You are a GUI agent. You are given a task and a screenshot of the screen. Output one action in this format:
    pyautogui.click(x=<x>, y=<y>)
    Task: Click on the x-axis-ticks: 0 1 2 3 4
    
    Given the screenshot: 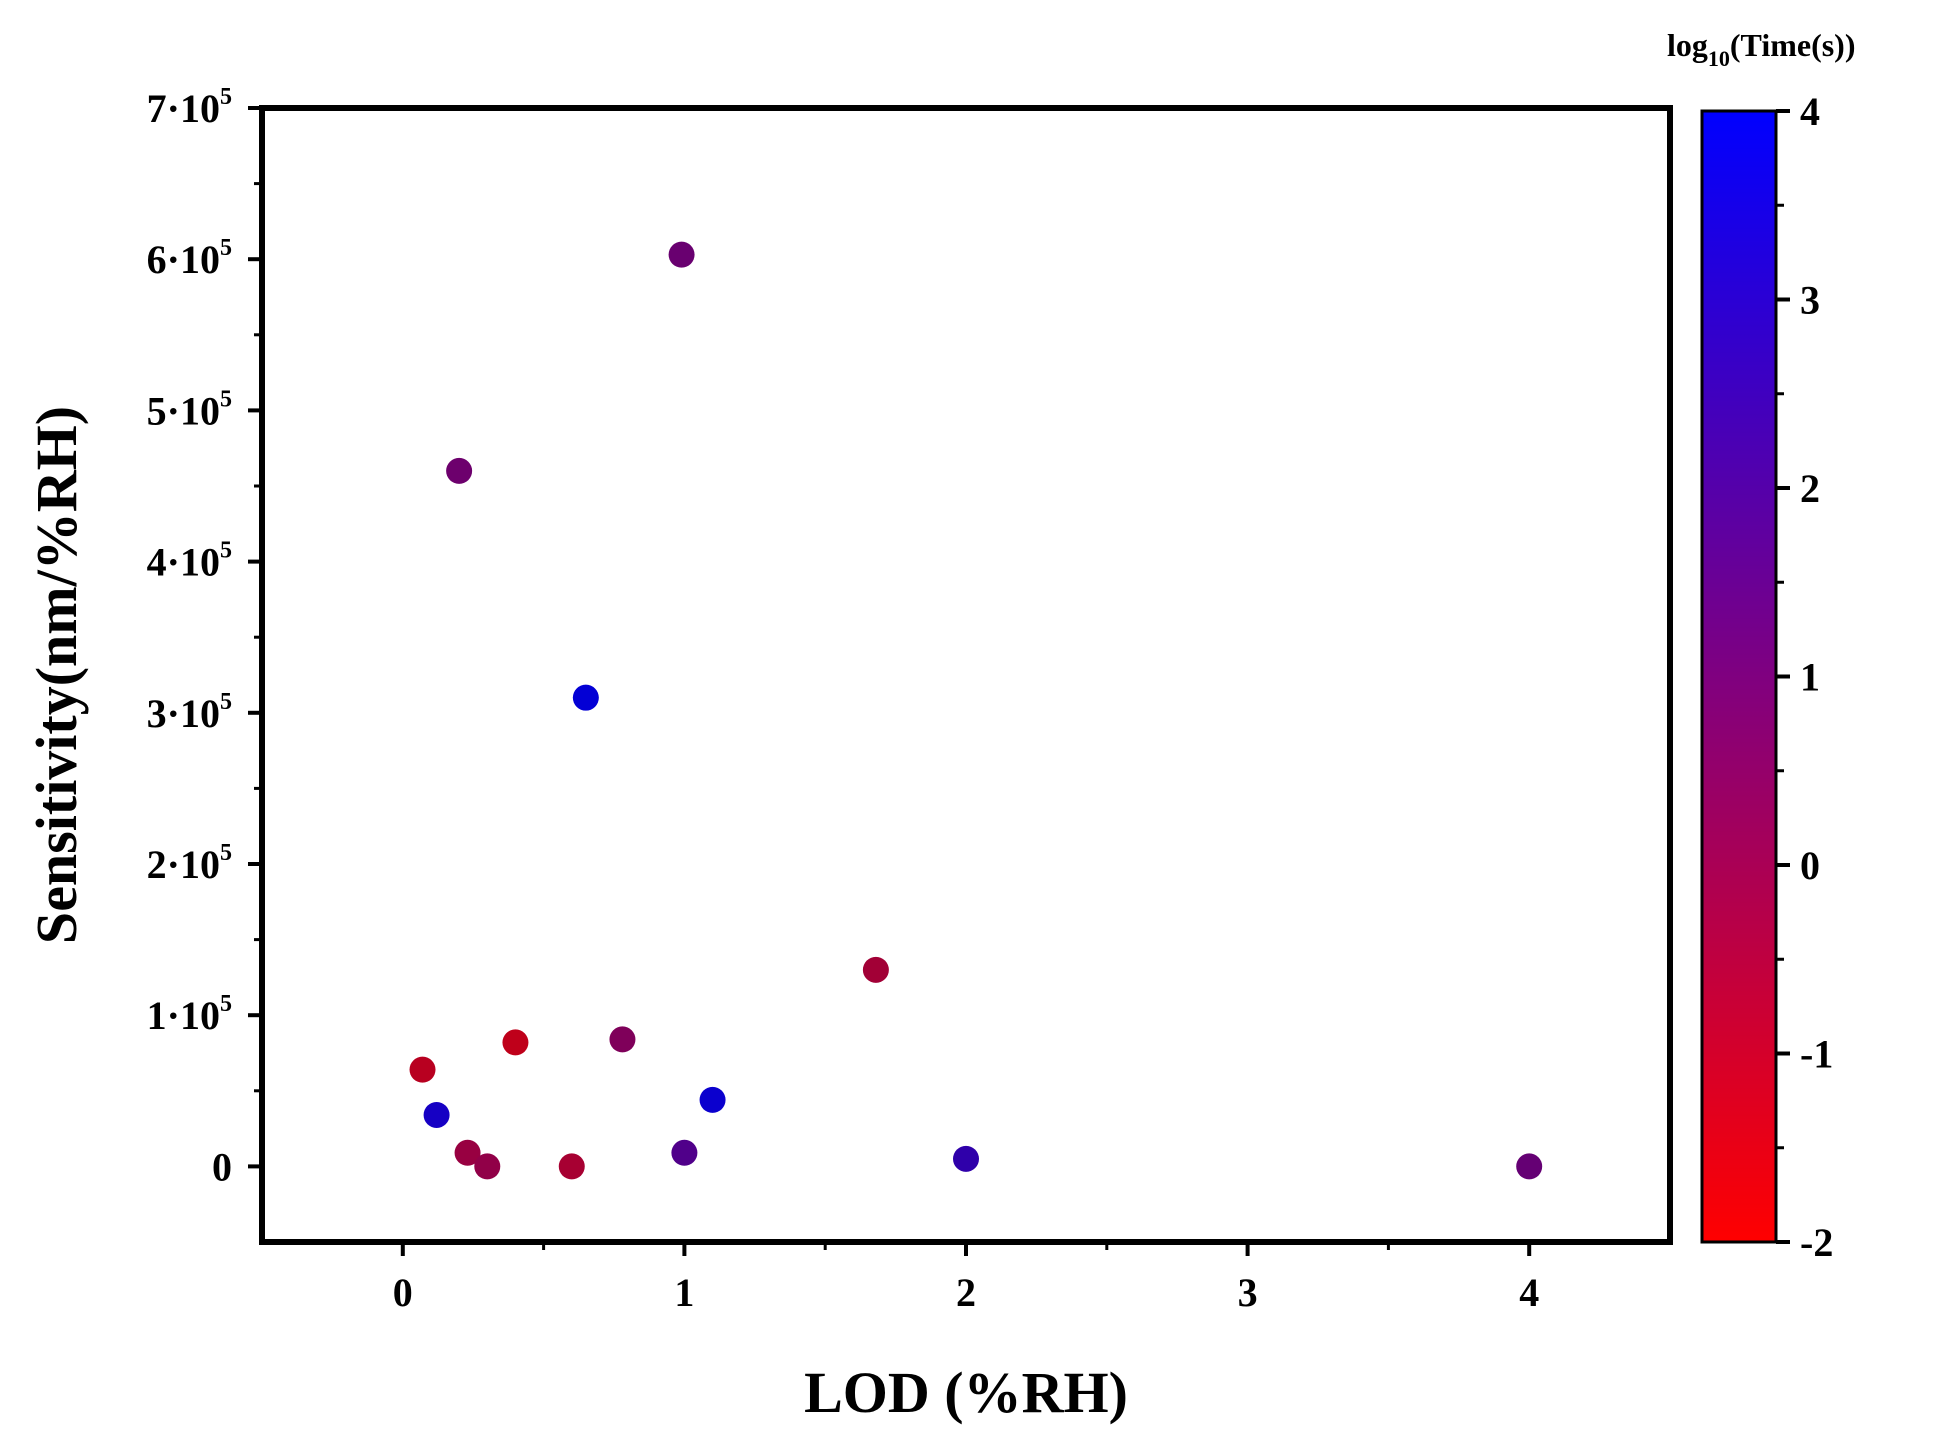 What is the action you would take?
    pyautogui.click(x=966, y=1278)
    